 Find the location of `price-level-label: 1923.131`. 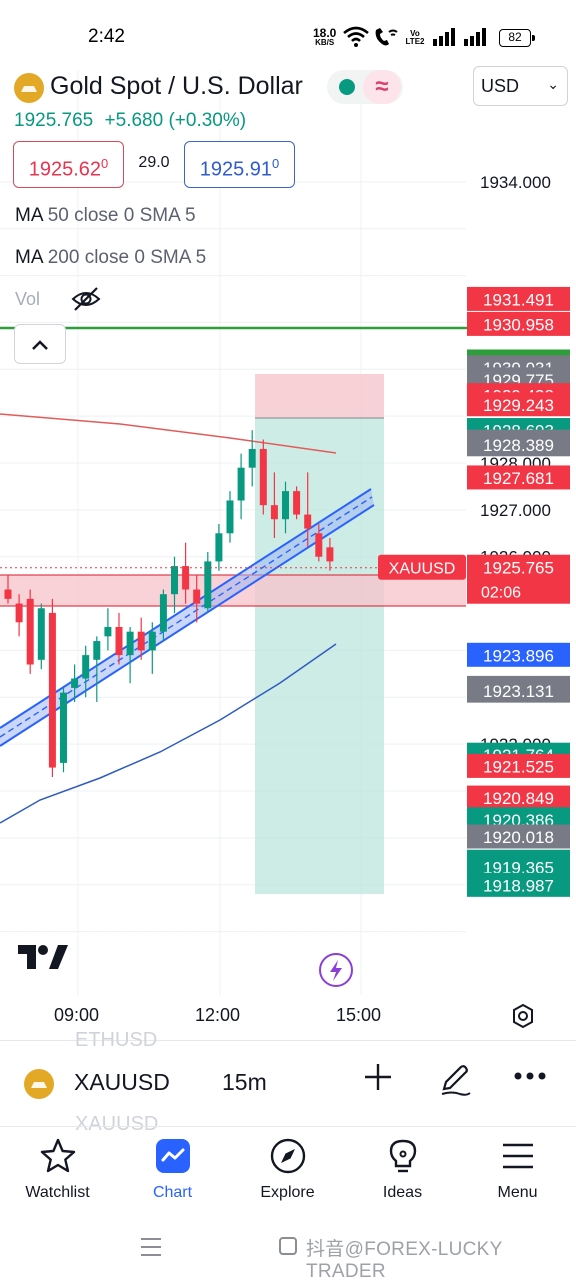

price-level-label: 1923.131 is located at coordinates (518, 691).